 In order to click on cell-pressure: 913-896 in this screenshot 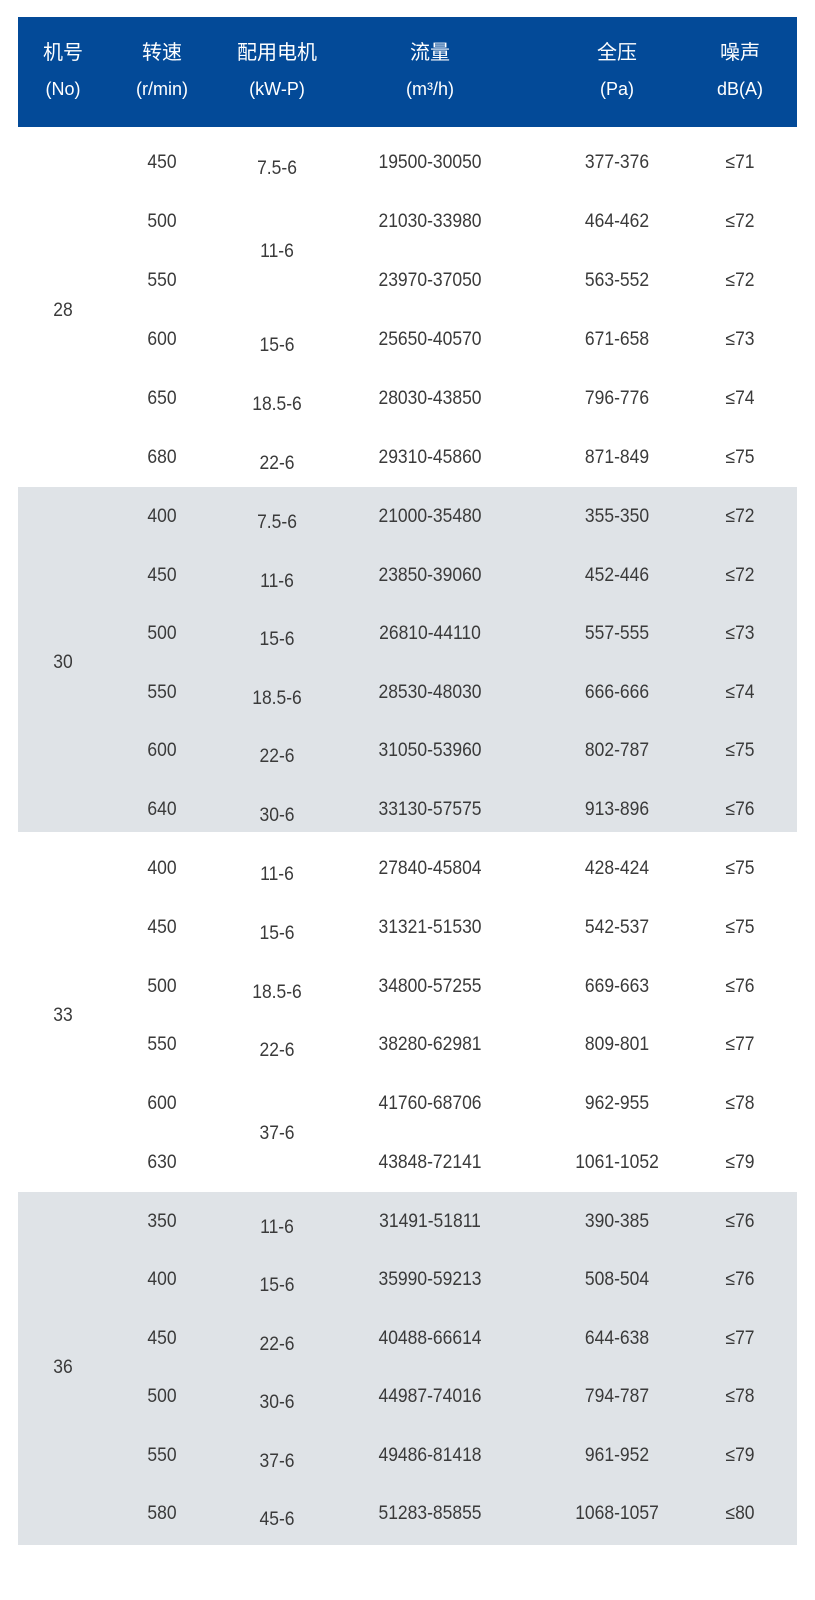, I will do `click(617, 809)`.